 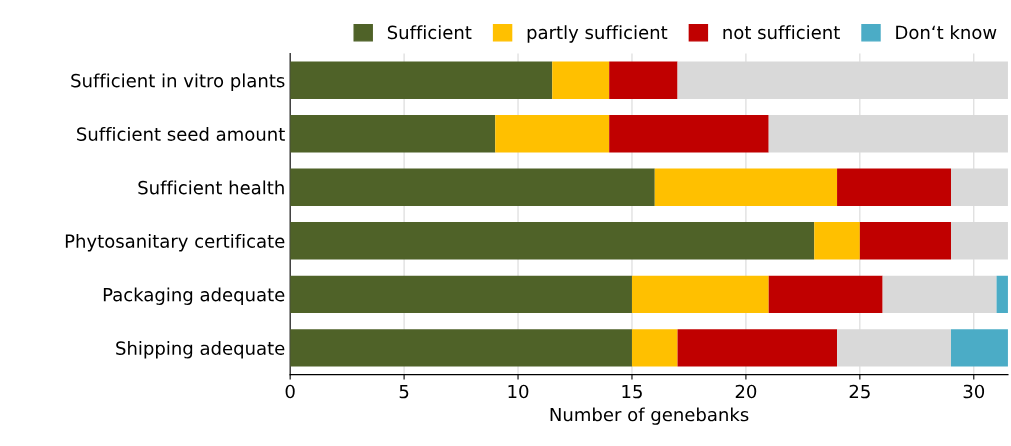 What do you see at coordinates (178, 82) in the screenshot?
I see `y-tick-label: Sufficient in vitro plants` at bounding box center [178, 82].